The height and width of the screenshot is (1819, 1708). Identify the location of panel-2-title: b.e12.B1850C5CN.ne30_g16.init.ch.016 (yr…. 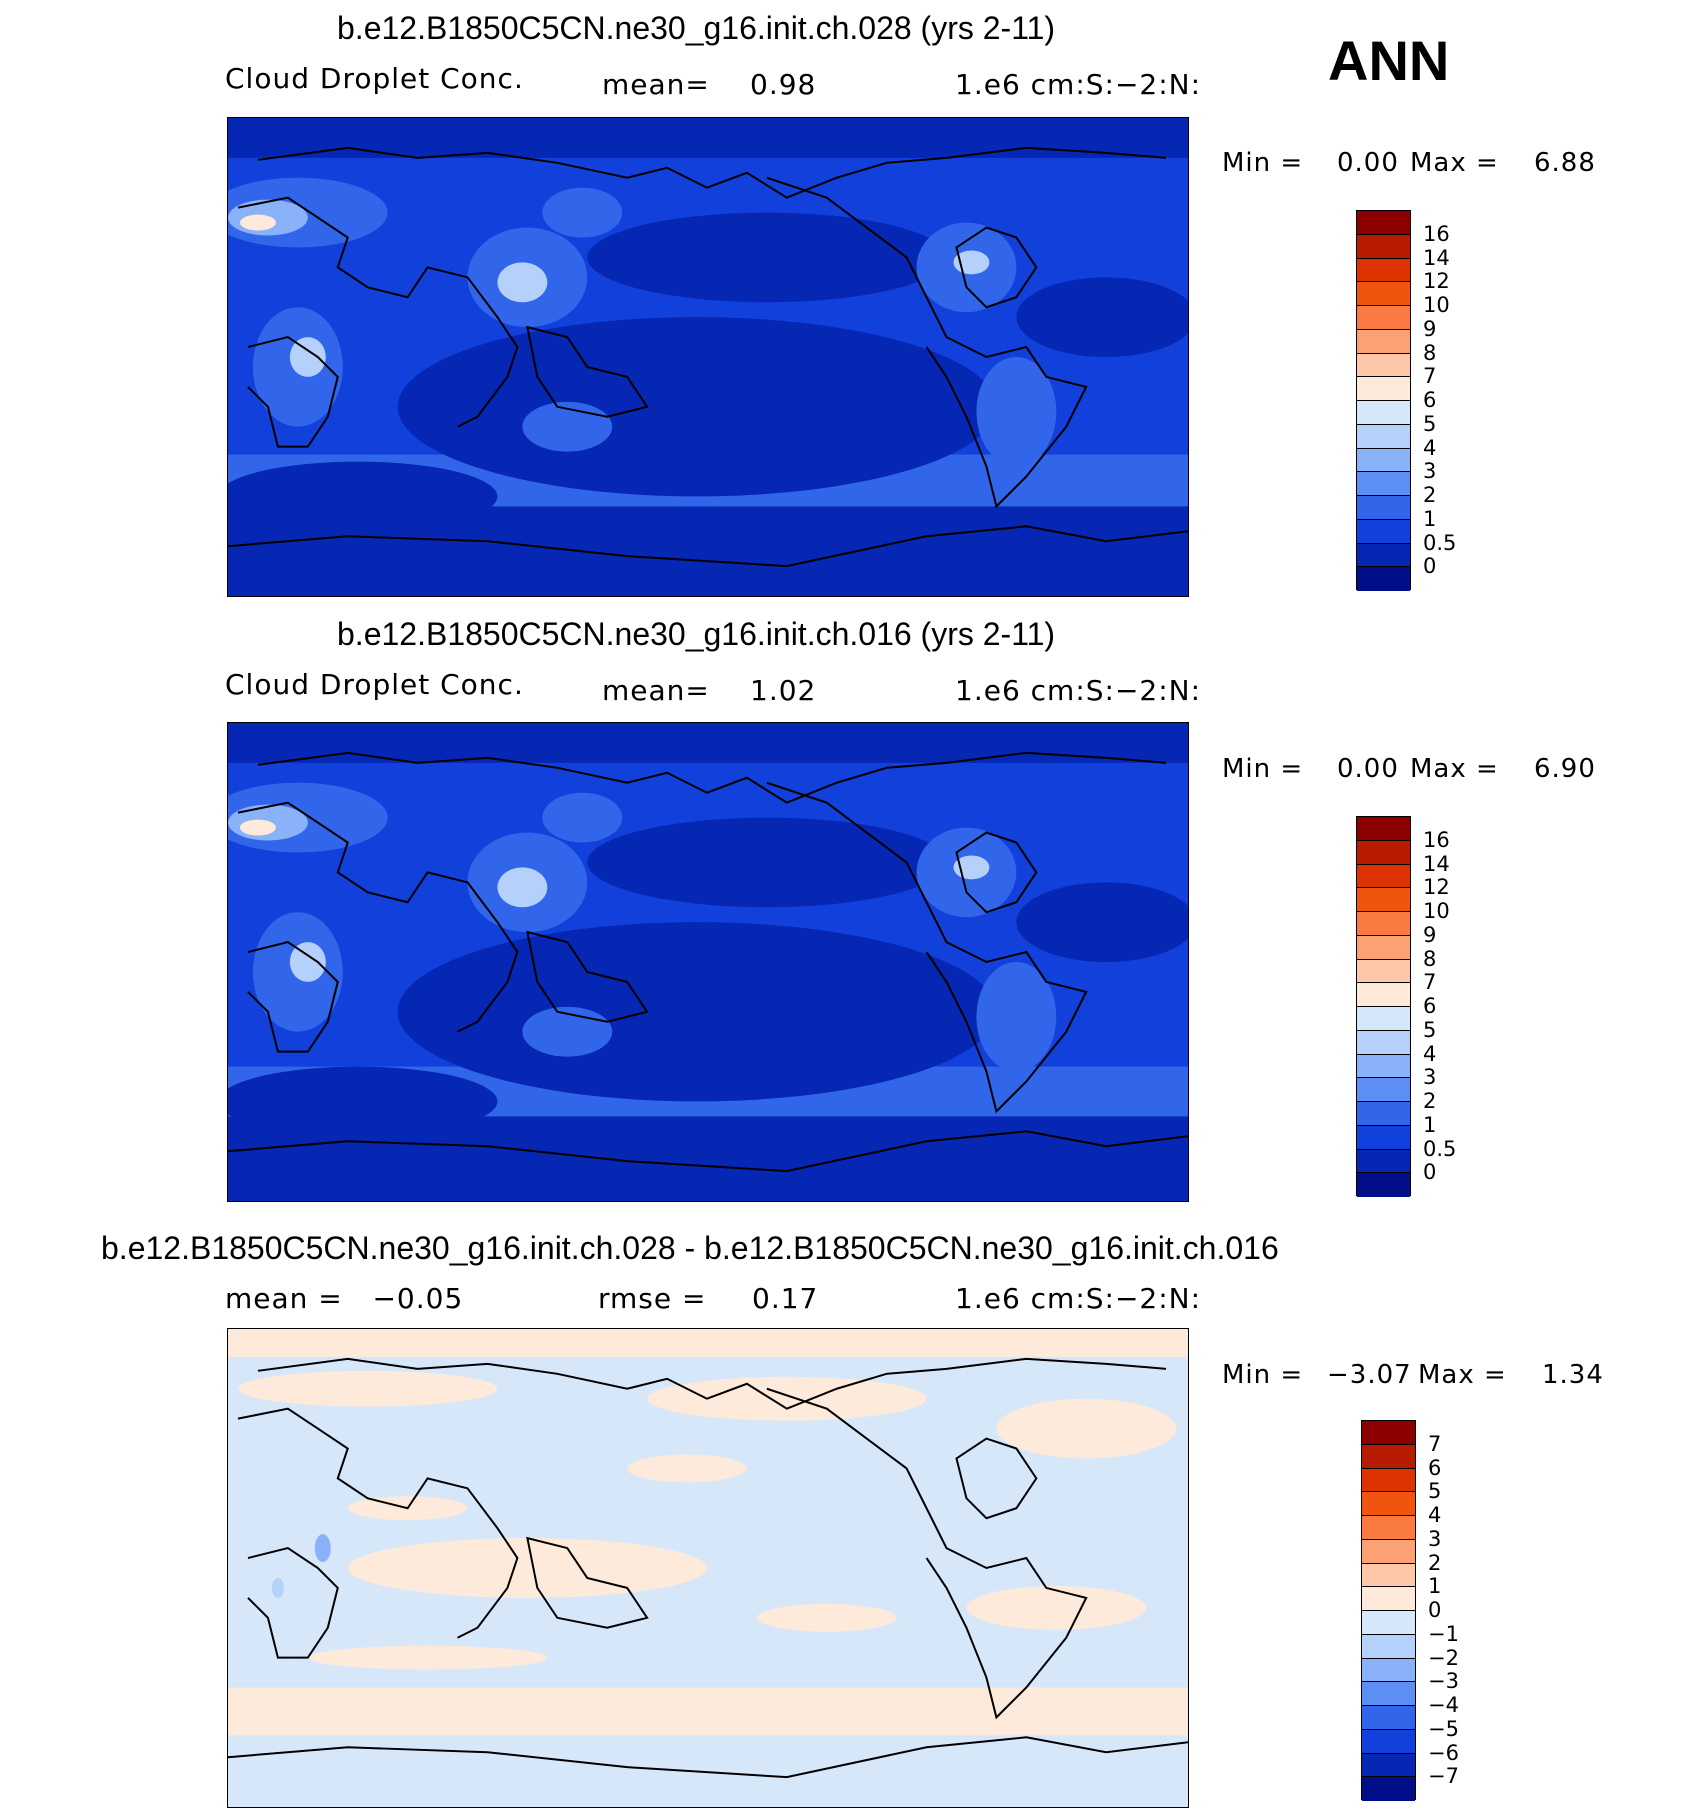
(696, 634).